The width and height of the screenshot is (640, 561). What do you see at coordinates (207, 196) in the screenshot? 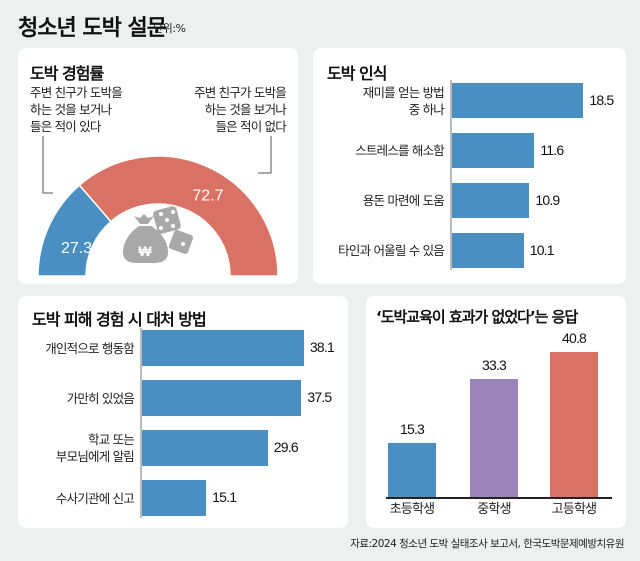
I see `slice-value-no: 72.7` at bounding box center [207, 196].